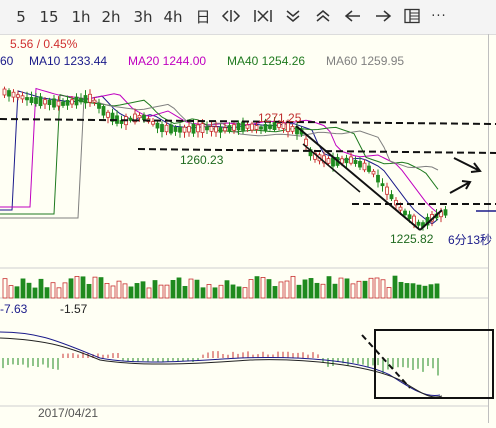  What do you see at coordinates (383, 17) in the screenshot?
I see `arrow-right-icon` at bounding box center [383, 17].